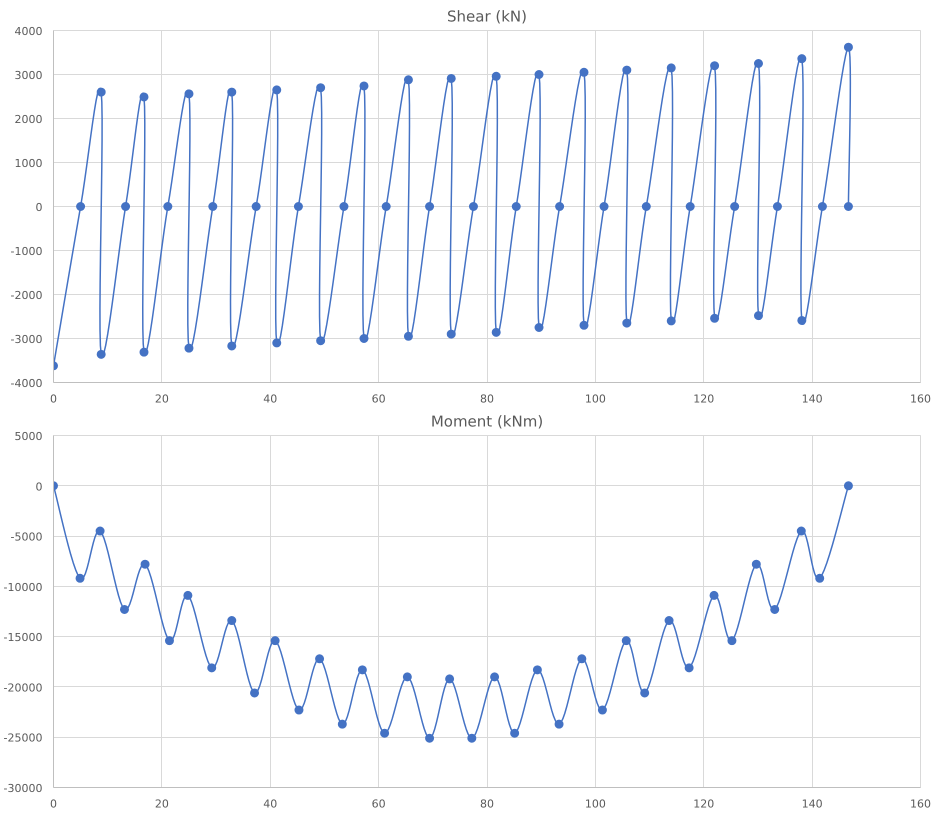 The image size is (951, 839). Describe the element at coordinates (28, 31) in the screenshot. I see `y-tick-label: 4000` at that location.